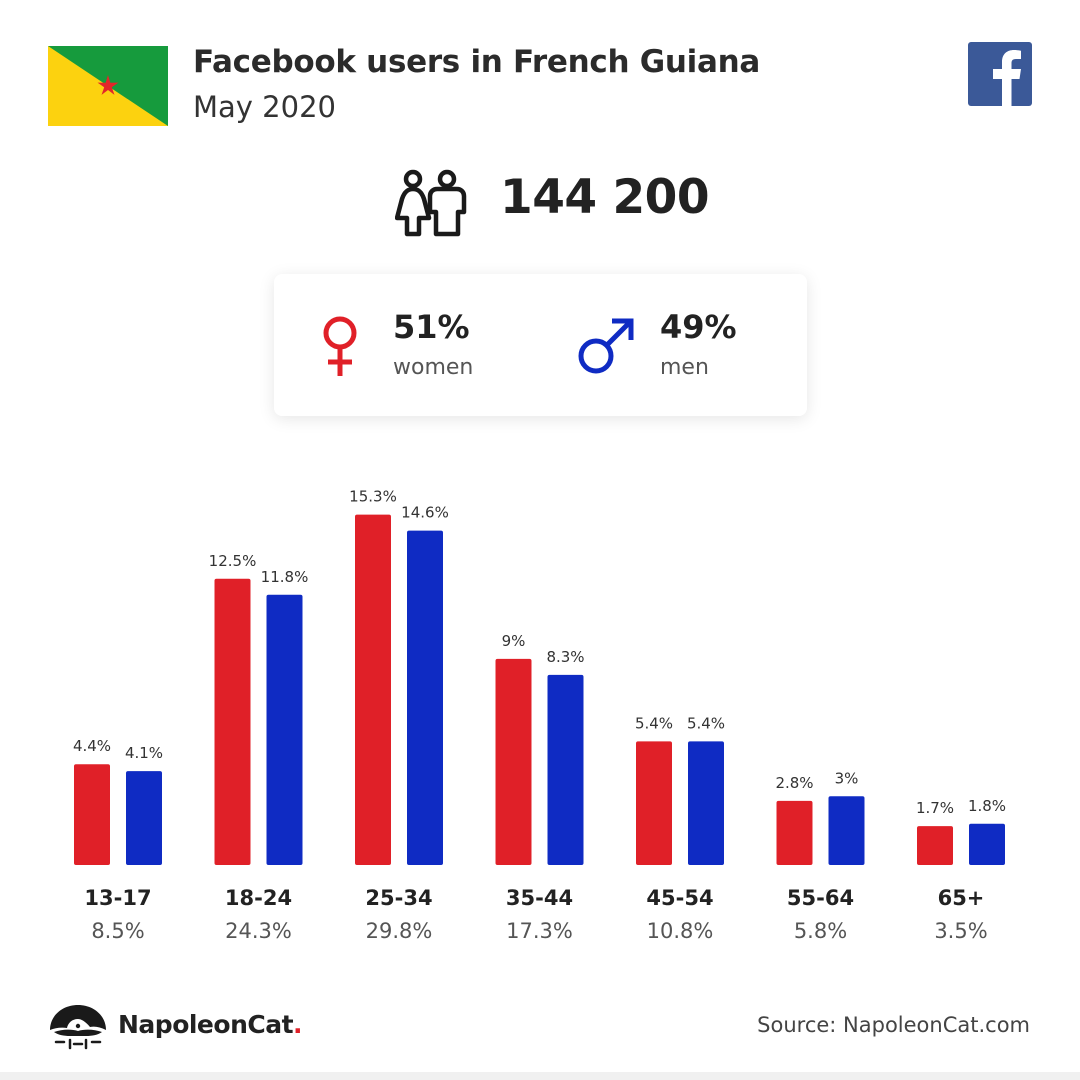 This screenshot has width=1080, height=1080. Describe the element at coordinates (679, 898) in the screenshot. I see `category-label-45-54: 45-54` at that location.